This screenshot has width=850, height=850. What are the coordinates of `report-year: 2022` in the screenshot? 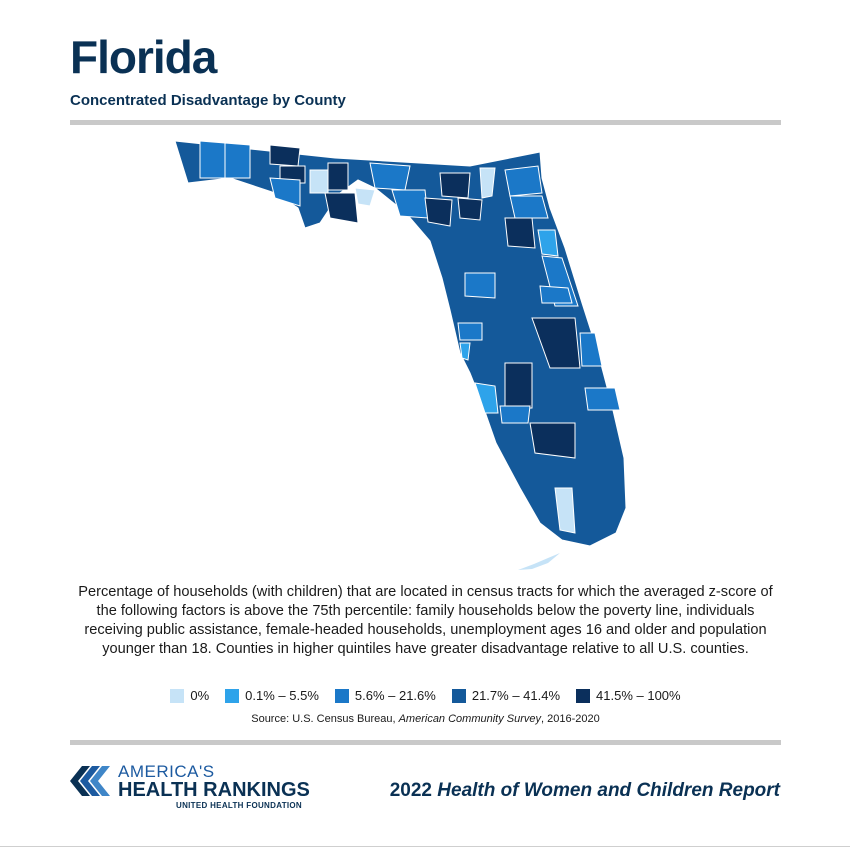 It's located at (410, 790).